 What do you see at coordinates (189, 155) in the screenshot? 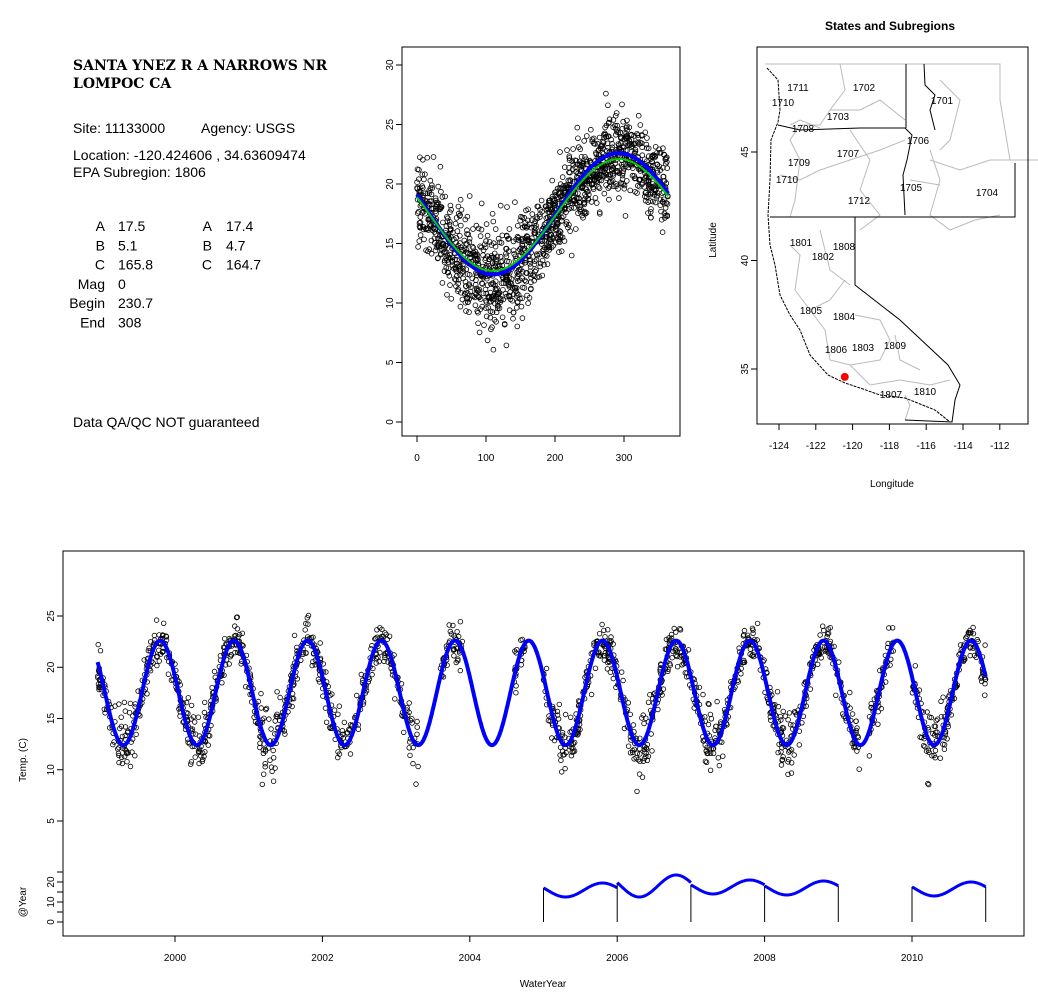
I see `location: Location: -120.424606 , 34.63609474` at bounding box center [189, 155].